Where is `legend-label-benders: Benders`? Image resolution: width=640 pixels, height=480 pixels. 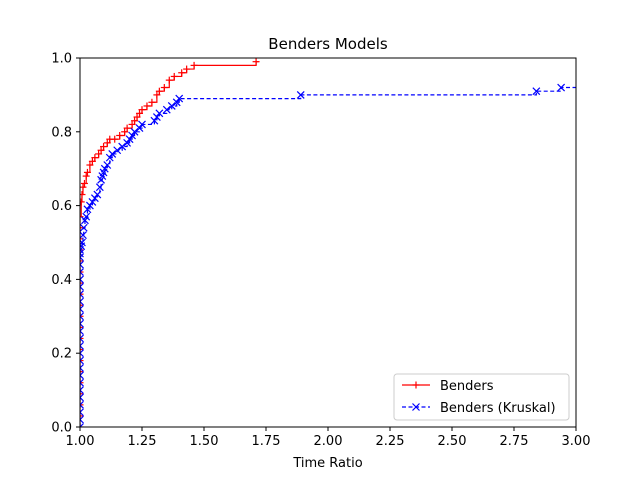
legend-label-benders: Benders is located at coordinates (467, 386).